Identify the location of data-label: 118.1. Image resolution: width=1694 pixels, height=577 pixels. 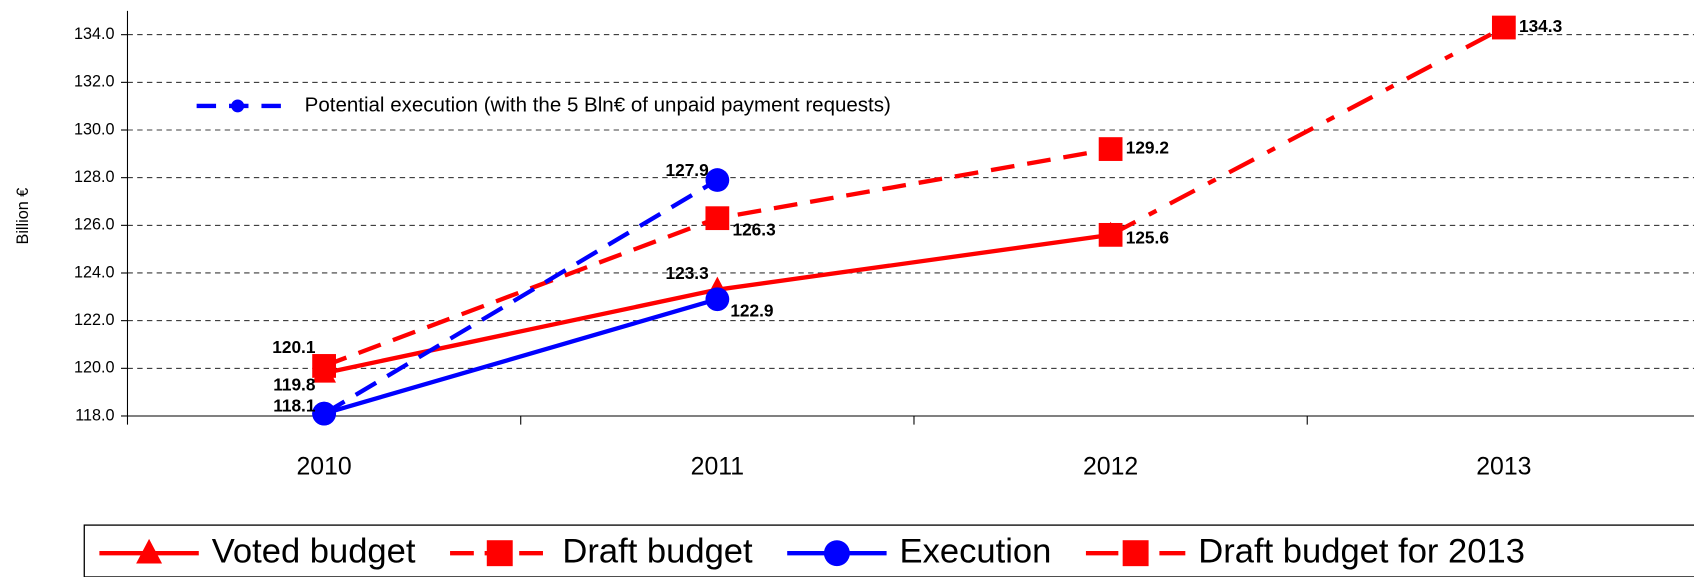
(294, 406).